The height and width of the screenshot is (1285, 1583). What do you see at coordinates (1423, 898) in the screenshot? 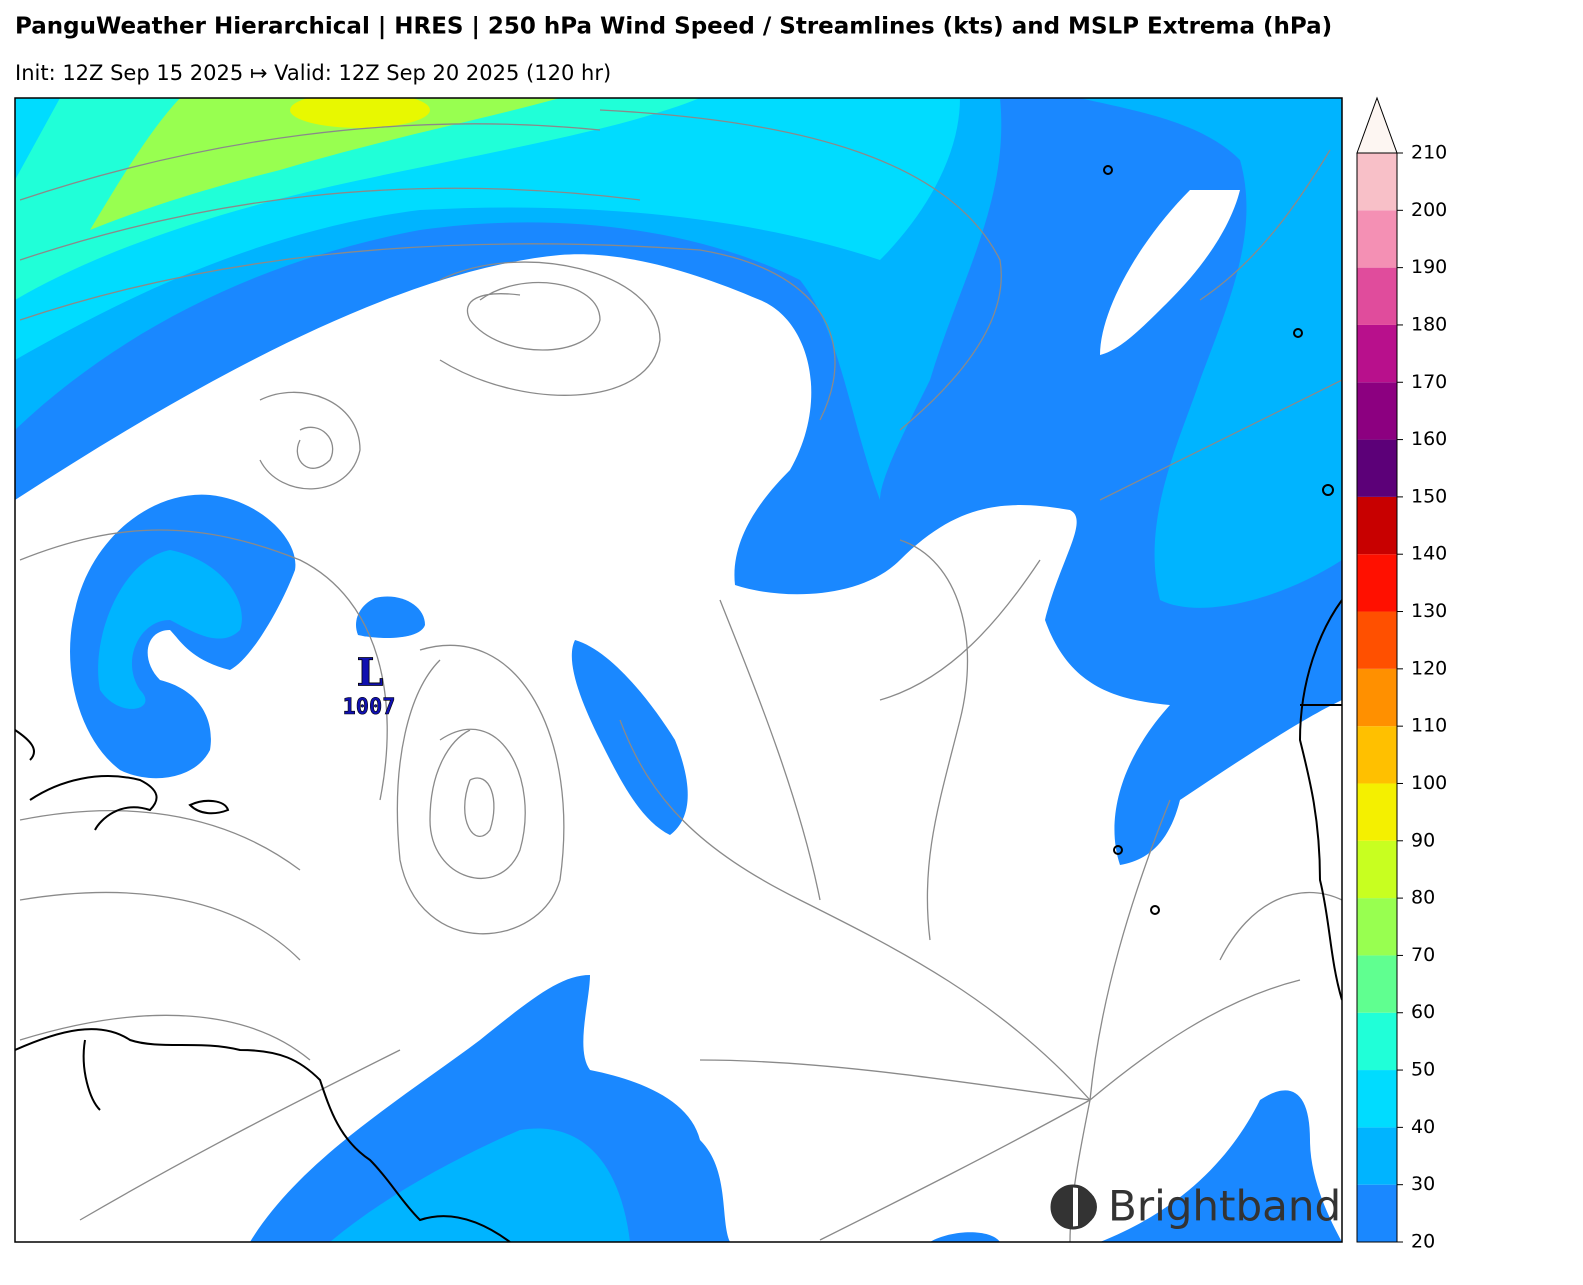
I see `colorbar-tick-label: 80` at bounding box center [1423, 898].